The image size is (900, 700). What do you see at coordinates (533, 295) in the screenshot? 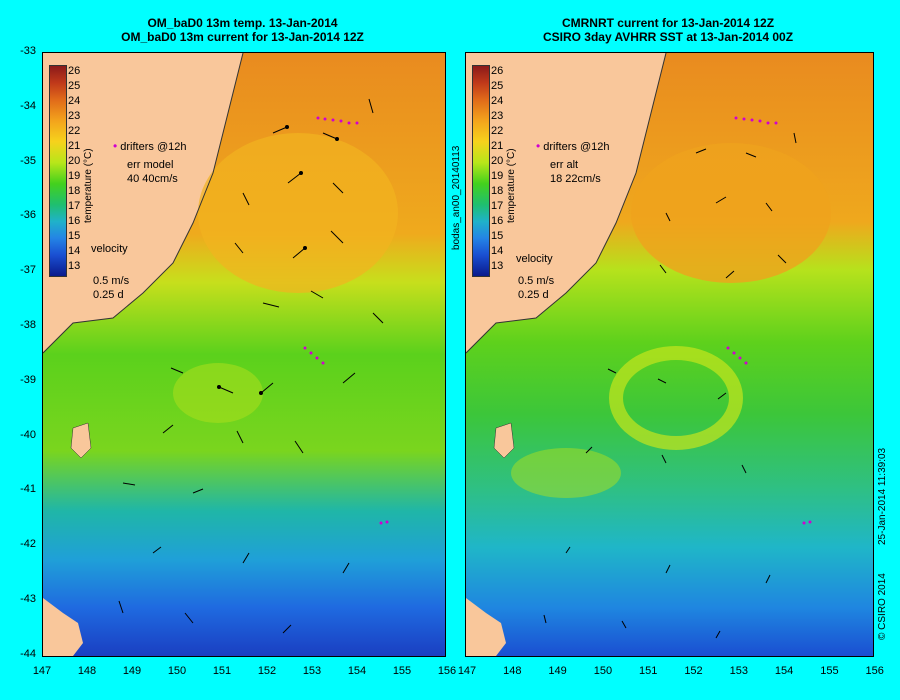
I see `right-velocity-time: 0.25 d` at bounding box center [533, 295].